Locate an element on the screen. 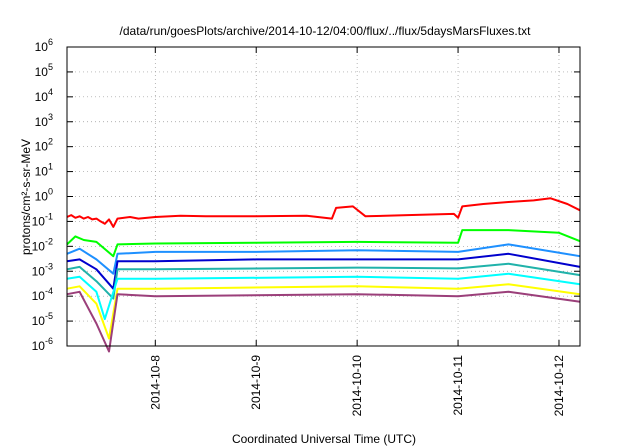 This screenshot has width=640, height=448. y-tick-label: 10¹ is located at coordinates (44, 170).